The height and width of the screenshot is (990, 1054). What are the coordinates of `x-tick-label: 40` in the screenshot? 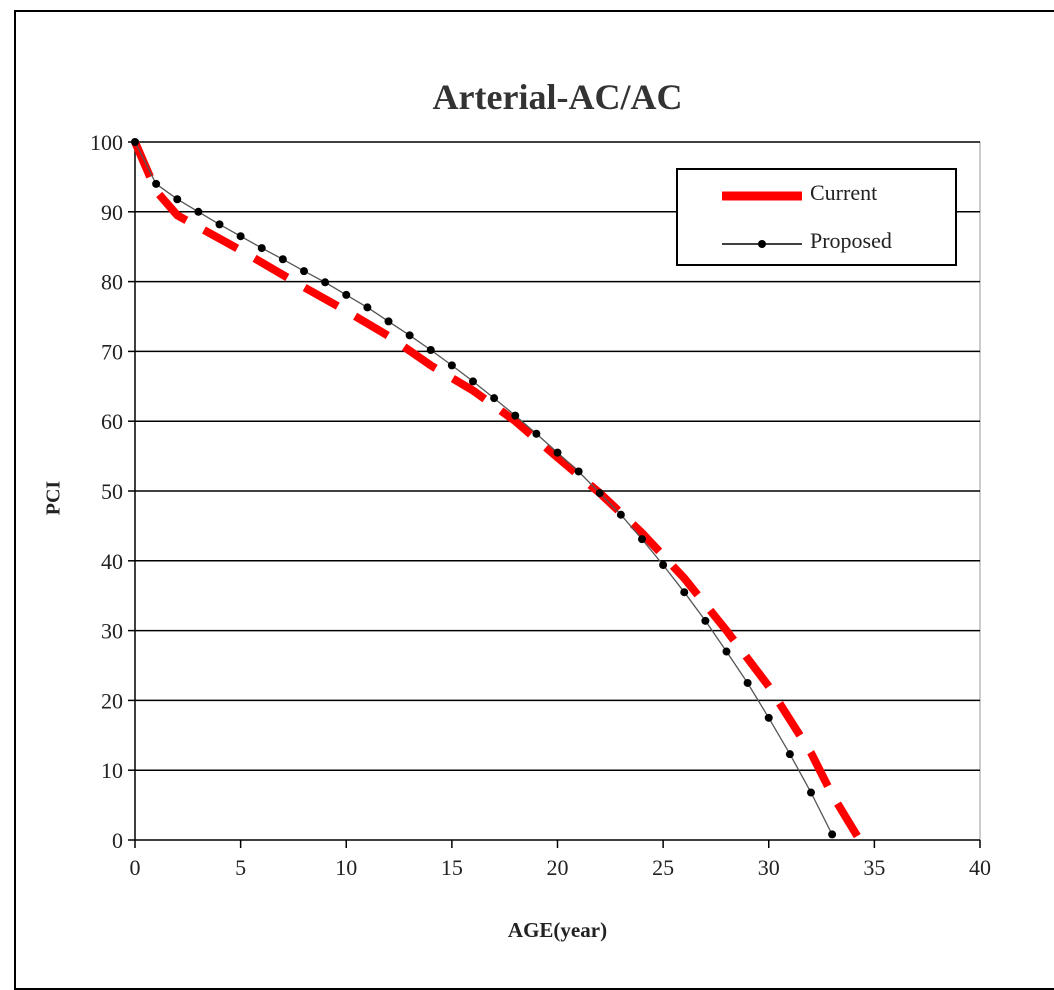 It's located at (980, 867).